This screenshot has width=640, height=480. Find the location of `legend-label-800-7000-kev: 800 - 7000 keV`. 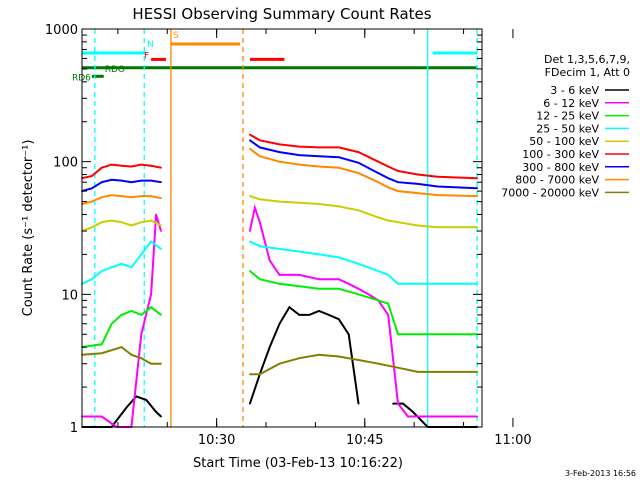

legend-label-800-7000-kev: 800 - 7000 keV is located at coordinates (557, 180).